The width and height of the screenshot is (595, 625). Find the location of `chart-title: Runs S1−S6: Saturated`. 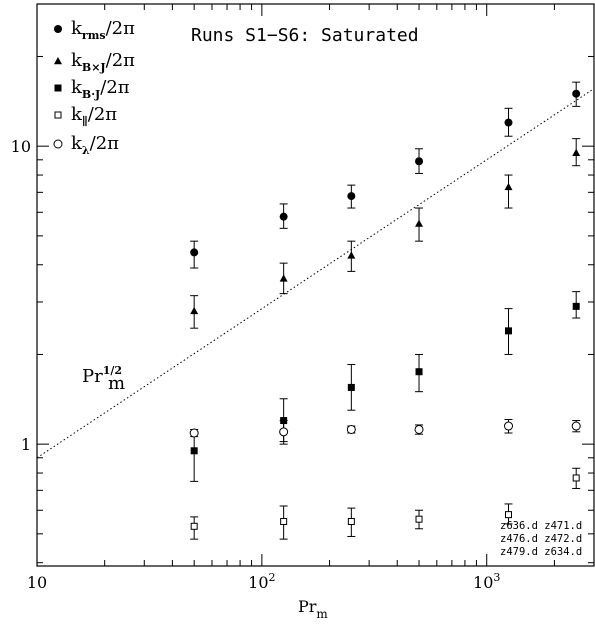

chart-title: Runs S1−S6: Saturated is located at coordinates (305, 35).